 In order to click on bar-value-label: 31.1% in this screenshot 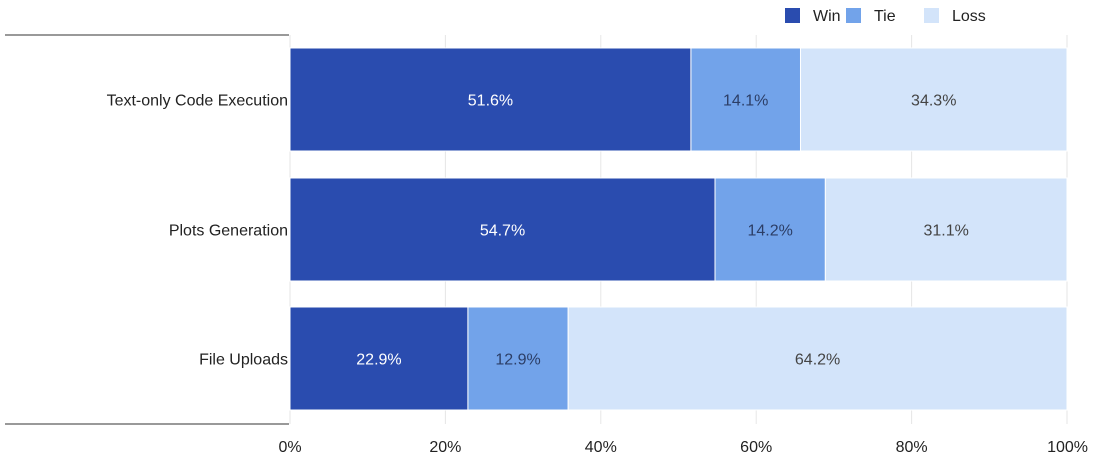, I will do `click(945, 231)`.